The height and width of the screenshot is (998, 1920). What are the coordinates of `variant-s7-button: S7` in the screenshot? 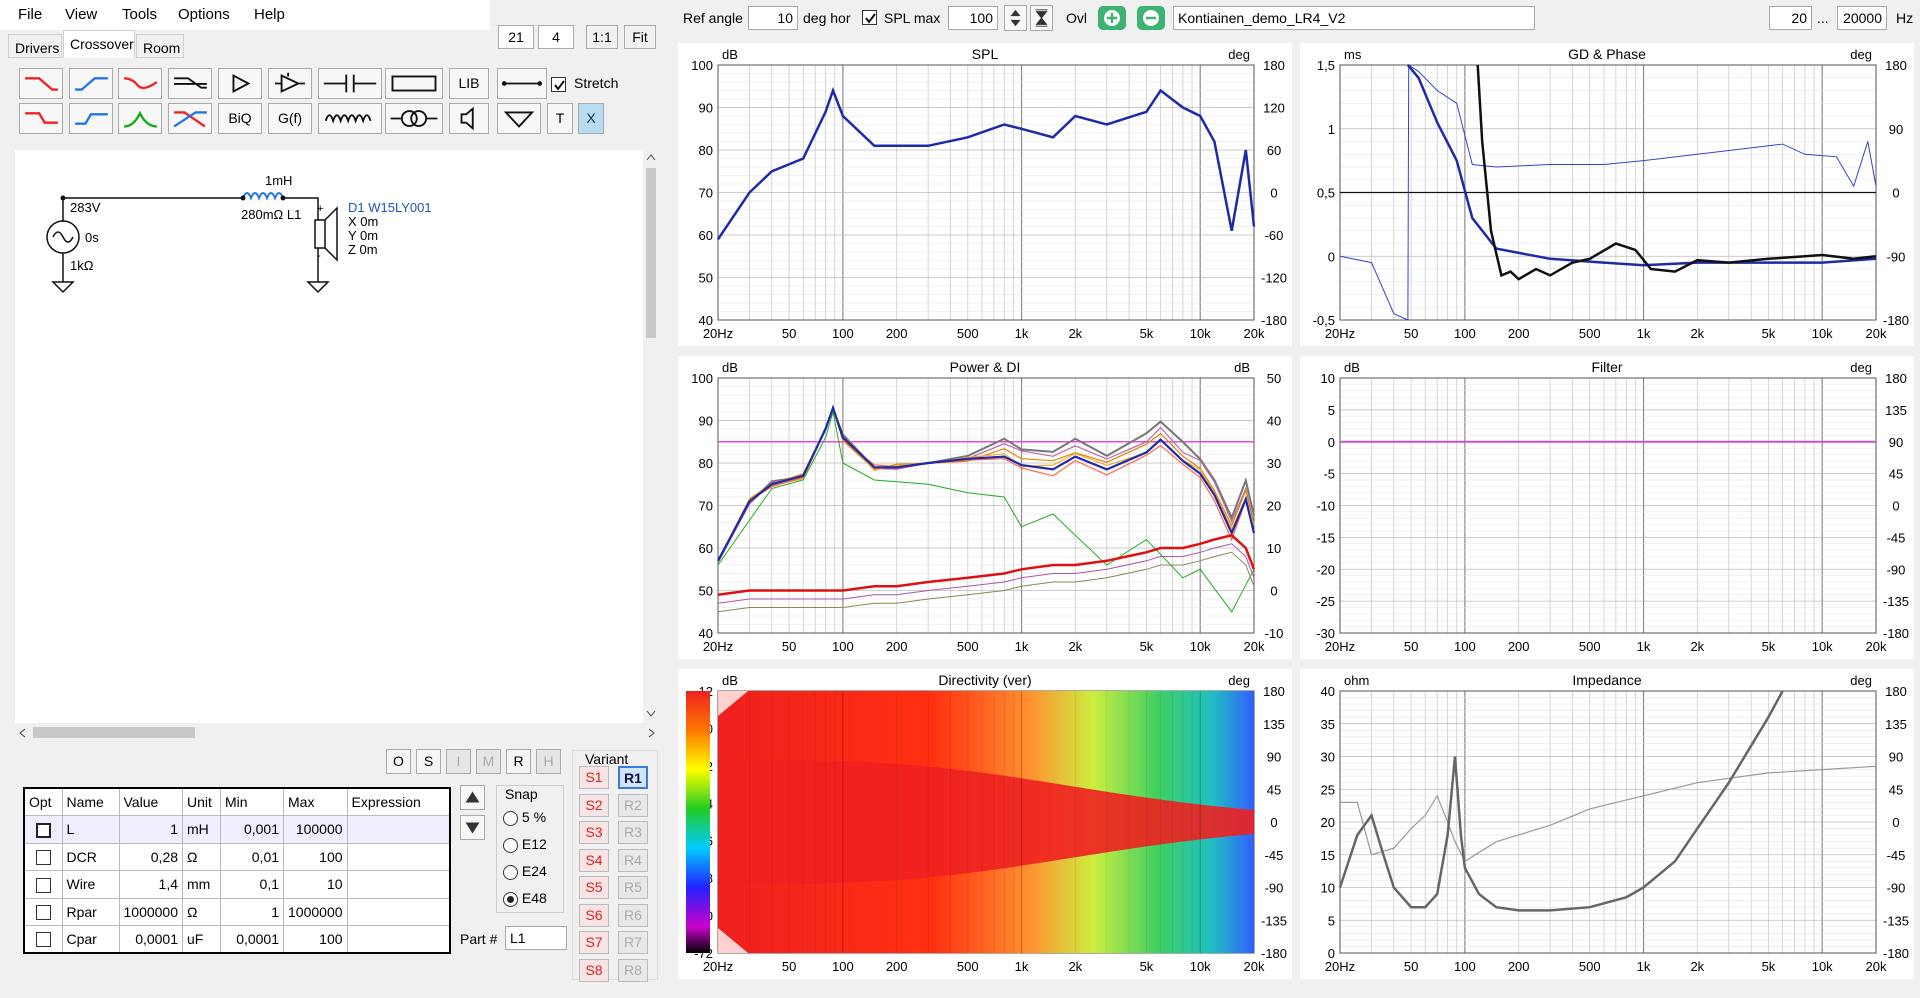 It's located at (594, 942).